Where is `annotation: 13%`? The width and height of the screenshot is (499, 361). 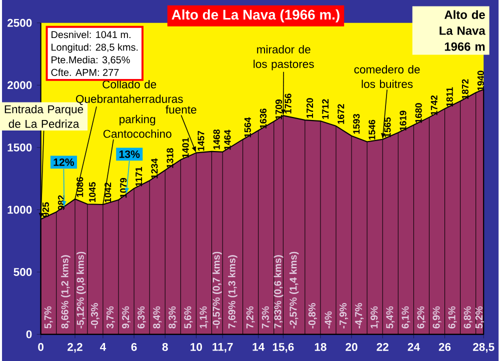
annotation: 13% is located at coordinates (129, 154).